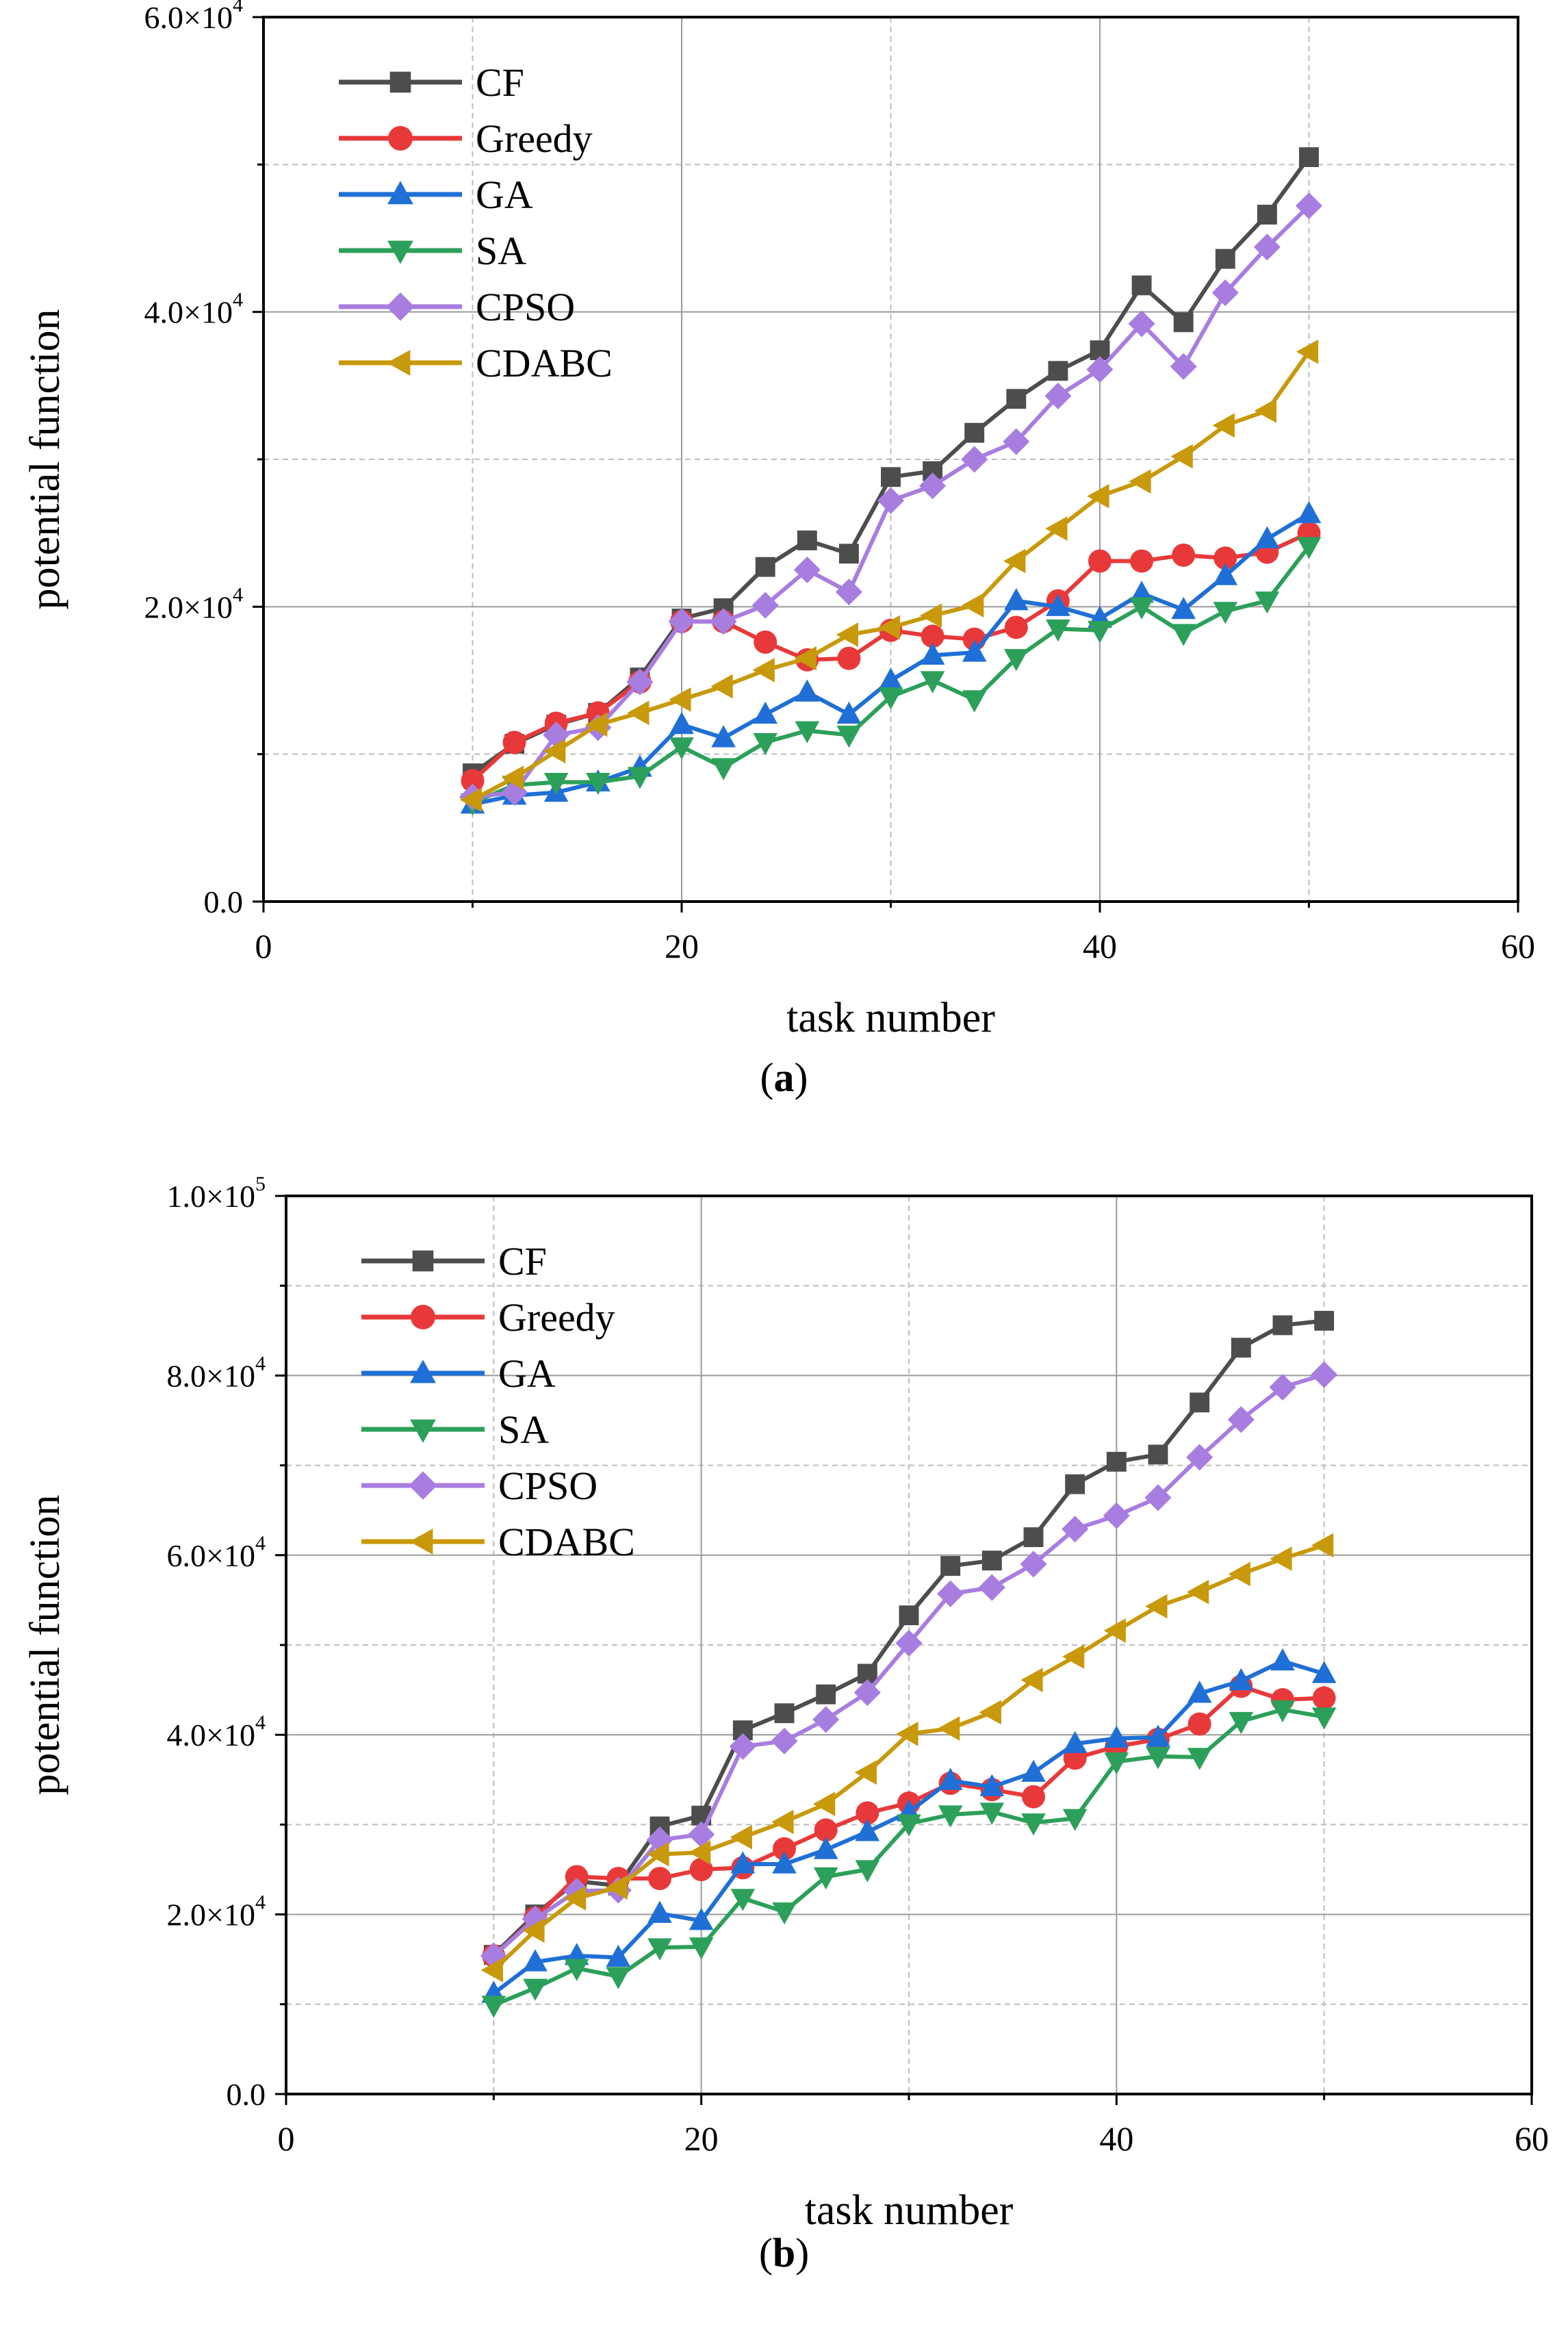 This screenshot has width=1568, height=2335. What do you see at coordinates (193, 17) in the screenshot?
I see `y-tick-label: 6.0×104` at bounding box center [193, 17].